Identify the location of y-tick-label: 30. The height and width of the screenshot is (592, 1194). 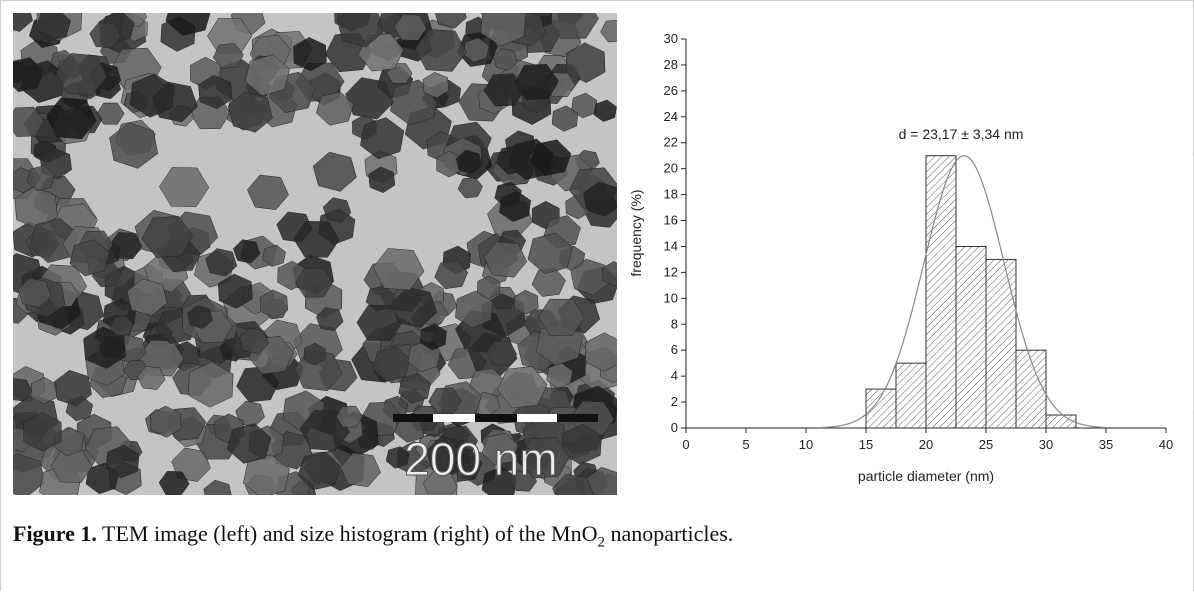
(671, 38).